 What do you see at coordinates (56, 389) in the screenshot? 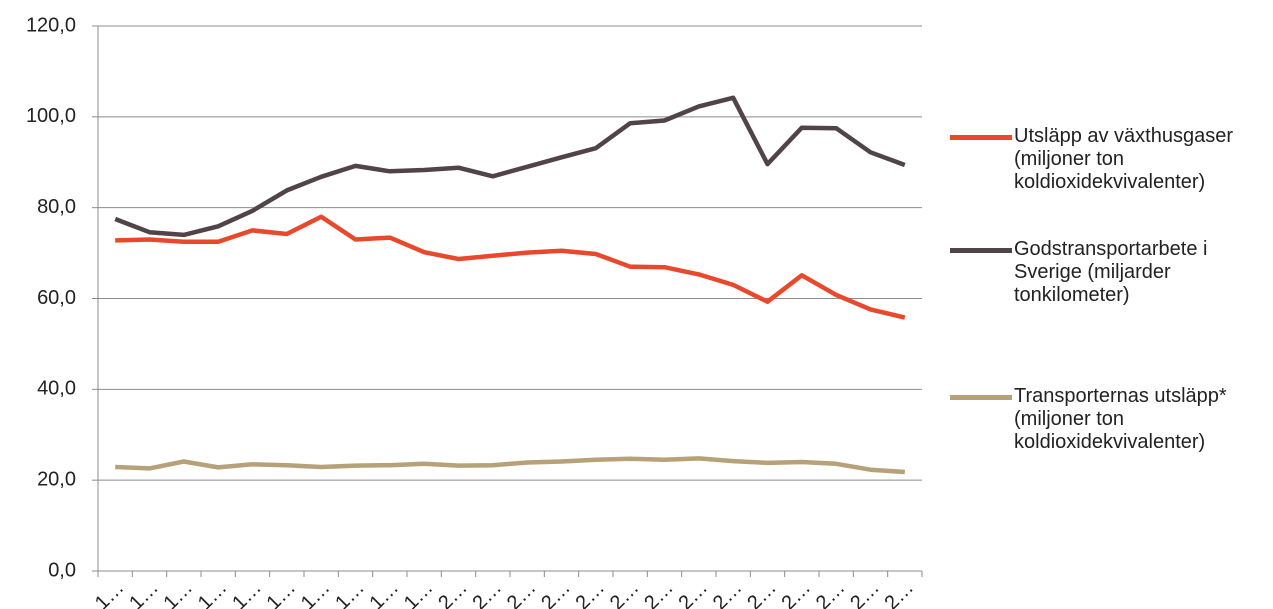
I see `y-tick-label: 40,0` at bounding box center [56, 389].